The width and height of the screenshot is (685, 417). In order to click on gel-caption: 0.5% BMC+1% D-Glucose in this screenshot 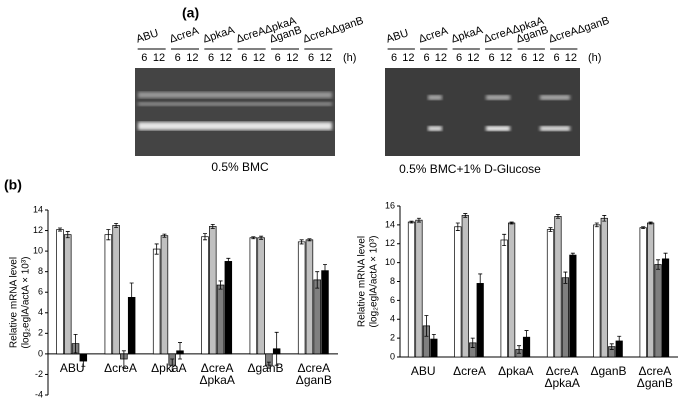, I will do `click(470, 169)`.